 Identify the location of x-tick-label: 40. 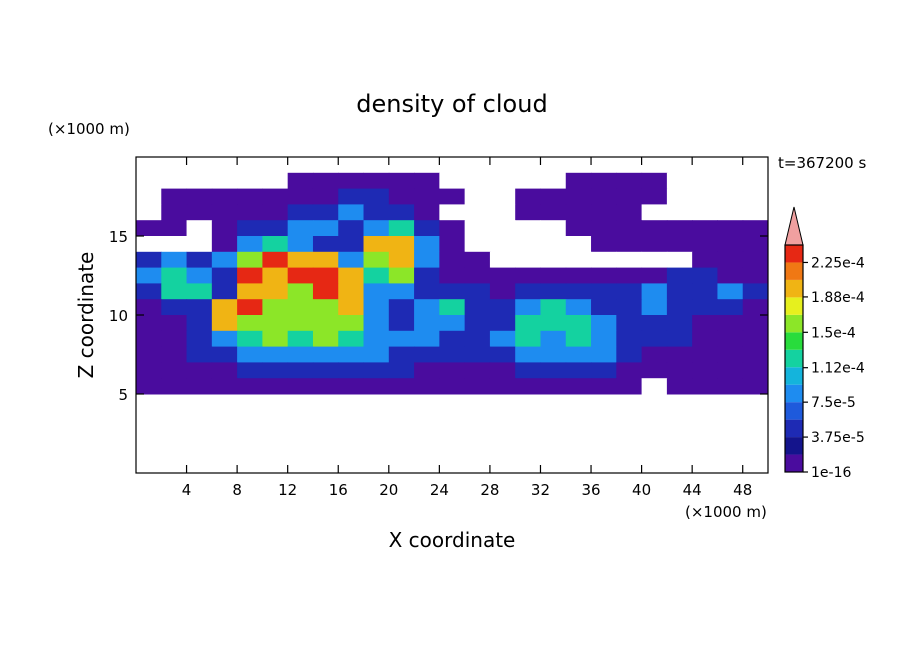
(641, 490).